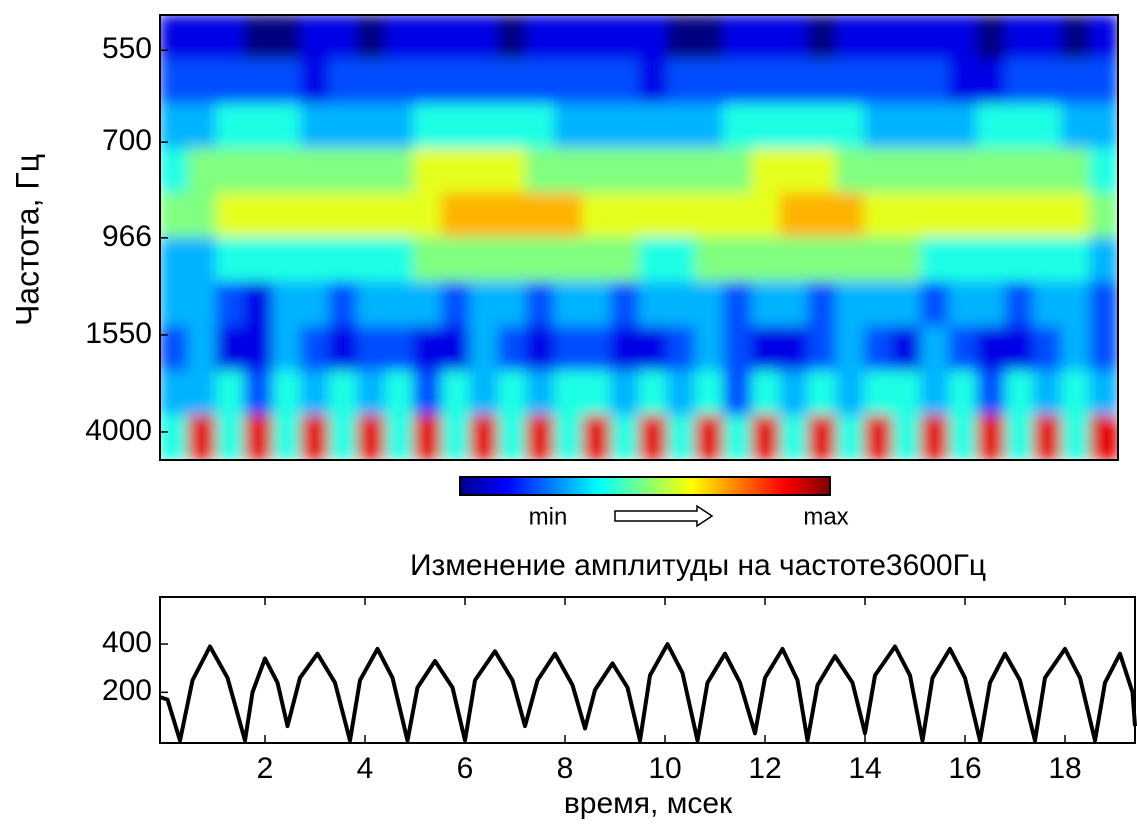 This screenshot has height=832, width=1137. I want to click on x-tick-label: 2, so click(265, 768).